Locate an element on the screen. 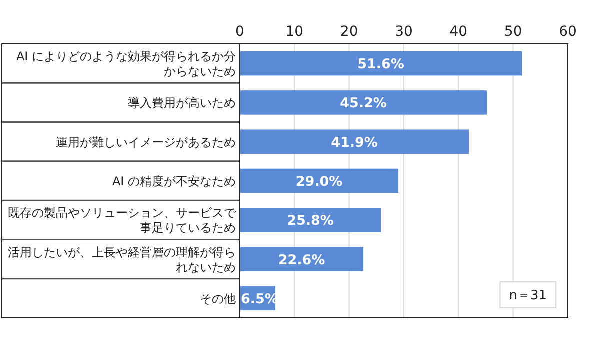 The width and height of the screenshot is (590, 341). y-tick-label: 導入費用が高いため is located at coordinates (182, 103).